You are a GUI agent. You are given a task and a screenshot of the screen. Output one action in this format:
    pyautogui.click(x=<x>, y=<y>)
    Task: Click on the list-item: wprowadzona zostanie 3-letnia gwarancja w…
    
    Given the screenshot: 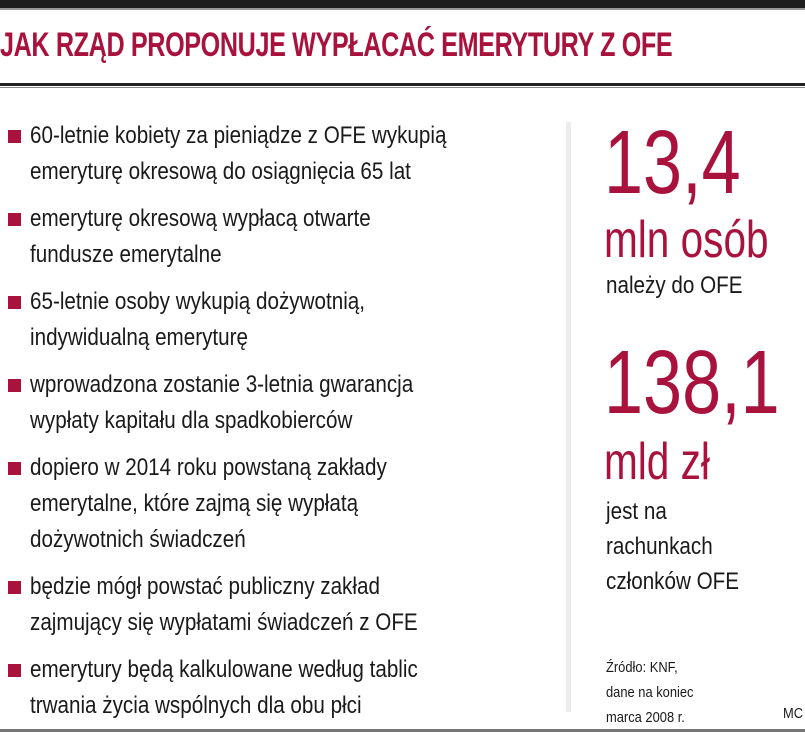 What is the action you would take?
    pyautogui.click(x=288, y=403)
    